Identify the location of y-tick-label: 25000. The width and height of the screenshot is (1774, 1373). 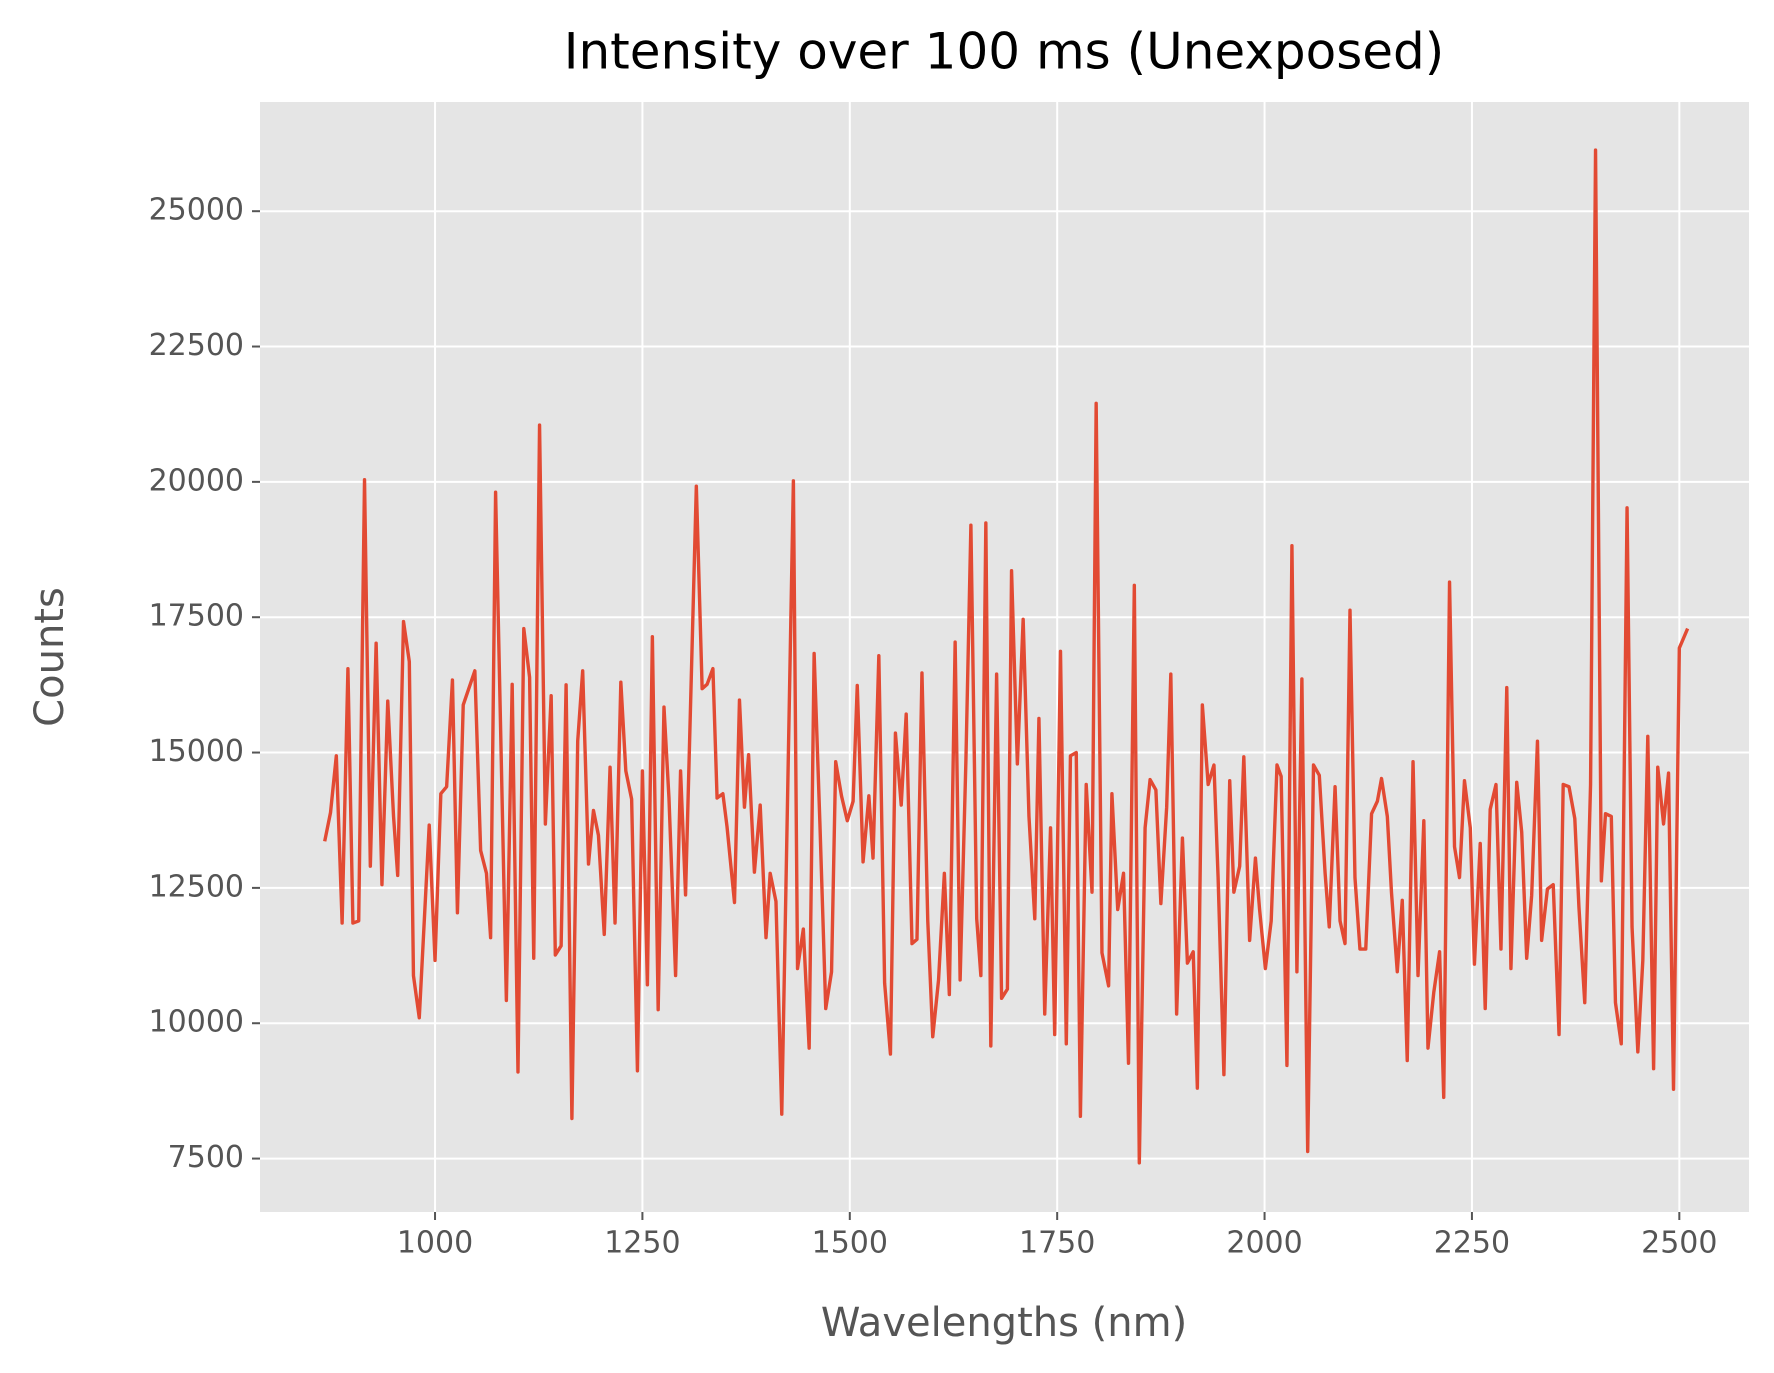
(196, 210).